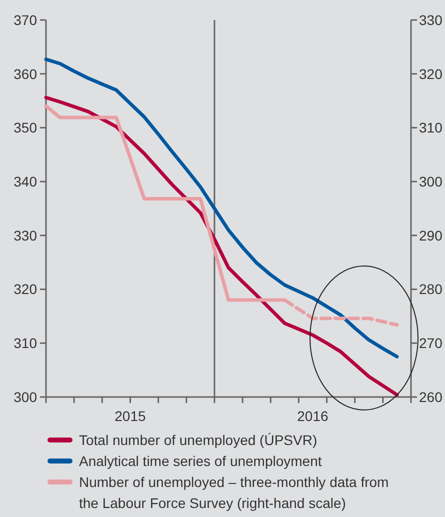 The width and height of the screenshot is (445, 517). Describe the element at coordinates (26, 343) in the screenshot. I see `y-tick-label: 310` at that location.